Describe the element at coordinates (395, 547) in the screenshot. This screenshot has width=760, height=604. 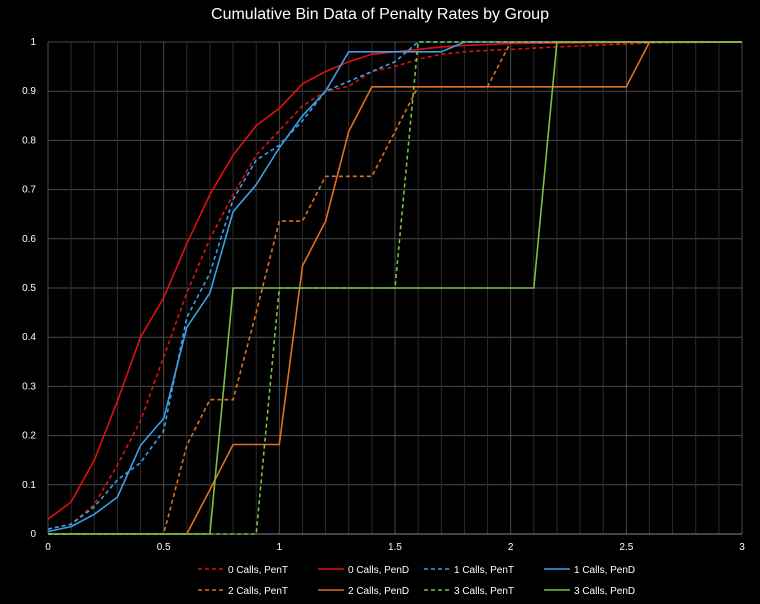
I see `x-tick-label: 1.5` at that location.